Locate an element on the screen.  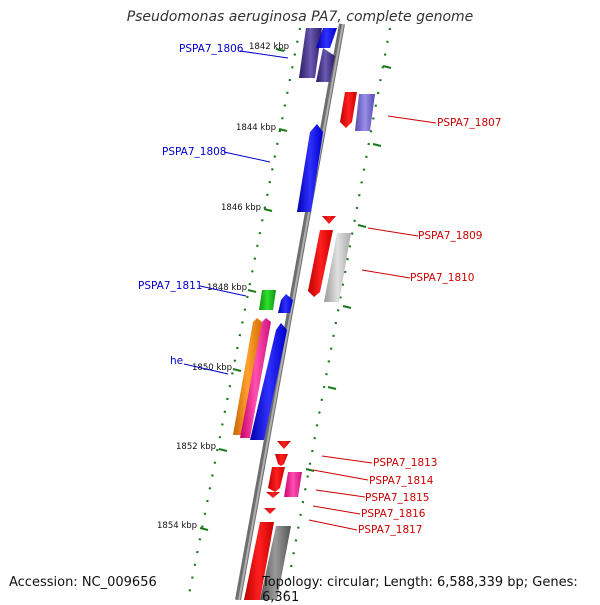
gene-block-1809-cap is located at coordinates (329, 220).